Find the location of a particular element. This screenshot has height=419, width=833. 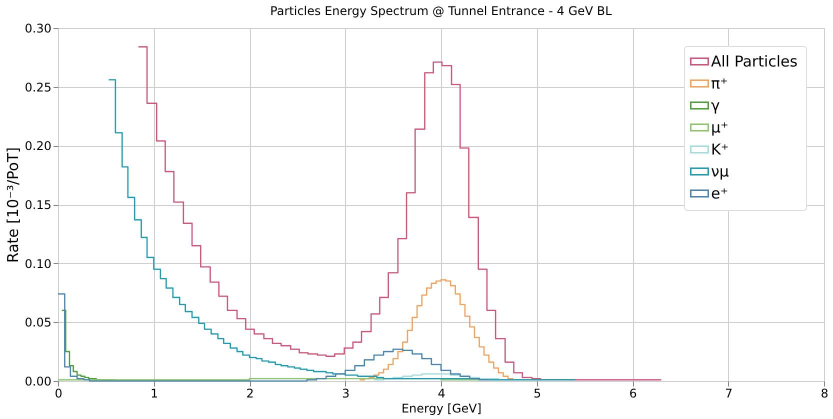

y-tick-label: 0.20 is located at coordinates (38, 146).